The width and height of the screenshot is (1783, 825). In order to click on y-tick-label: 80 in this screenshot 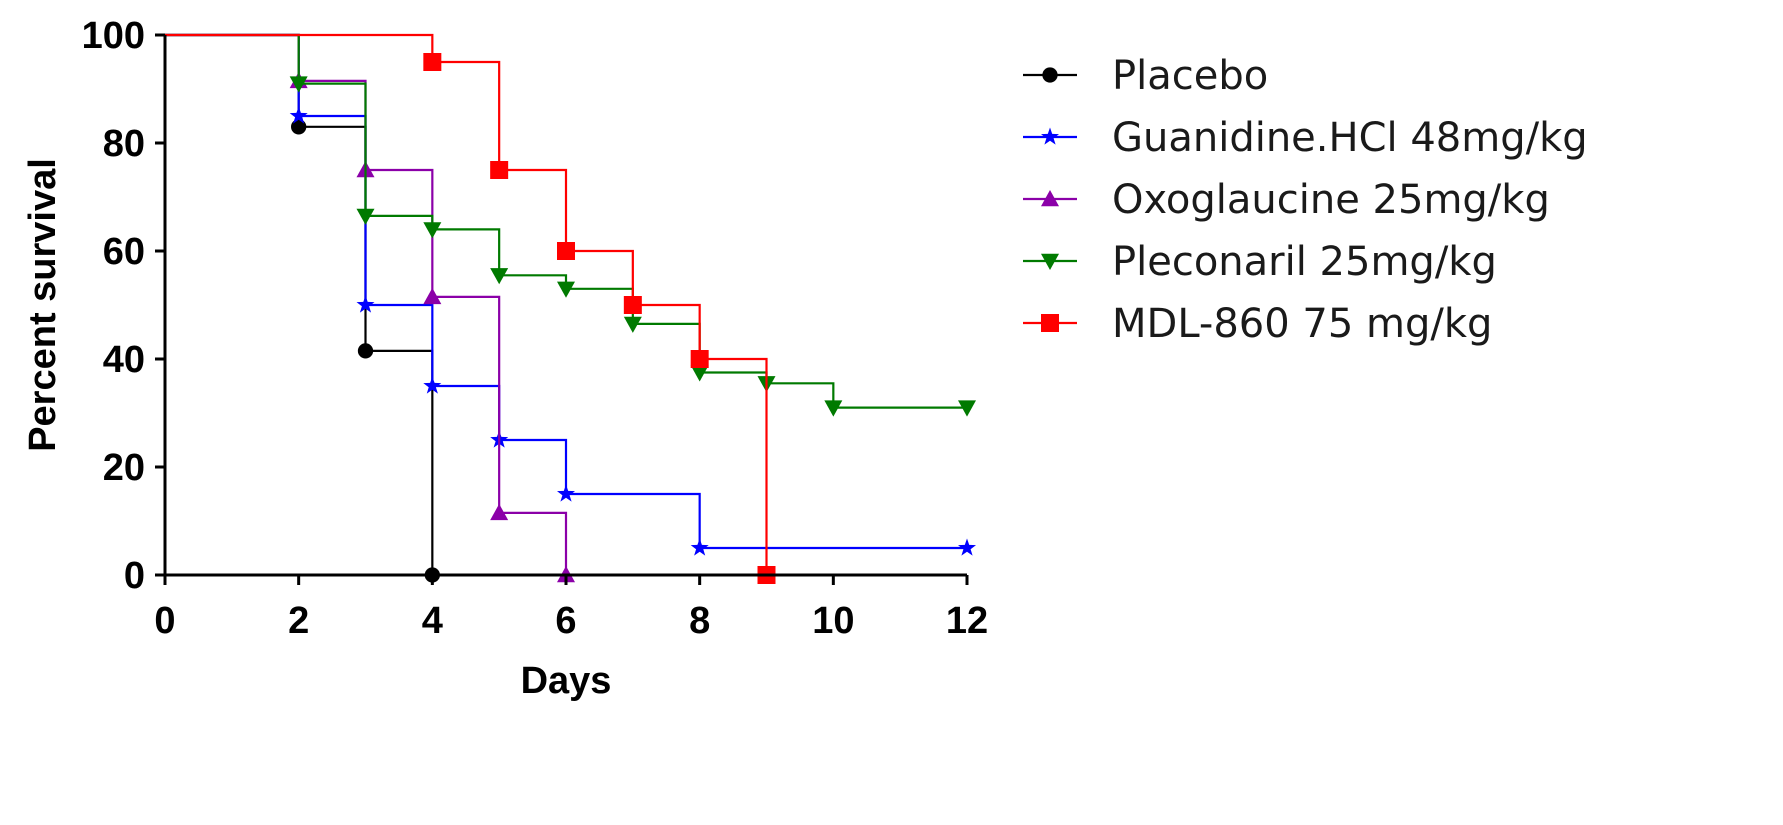, I will do `click(124, 144)`.